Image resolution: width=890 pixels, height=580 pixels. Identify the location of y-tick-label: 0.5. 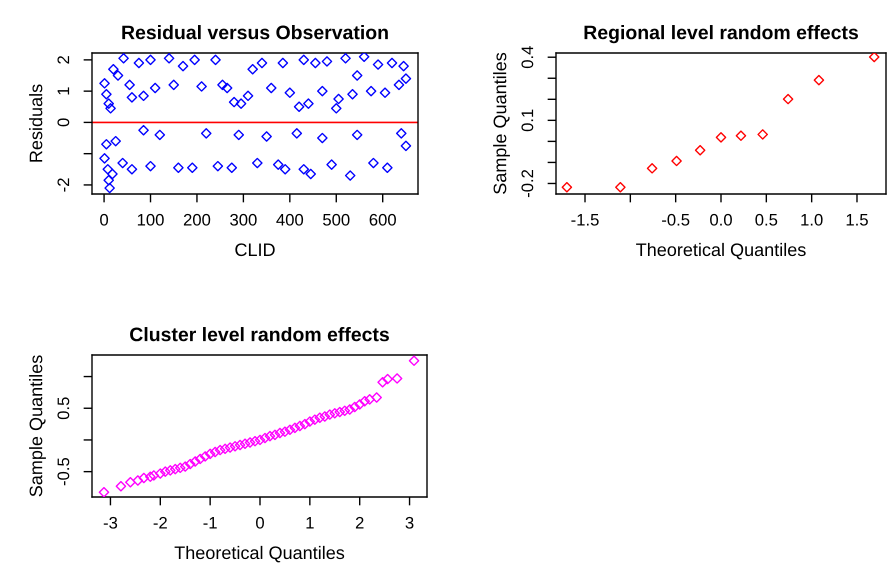
(63, 408).